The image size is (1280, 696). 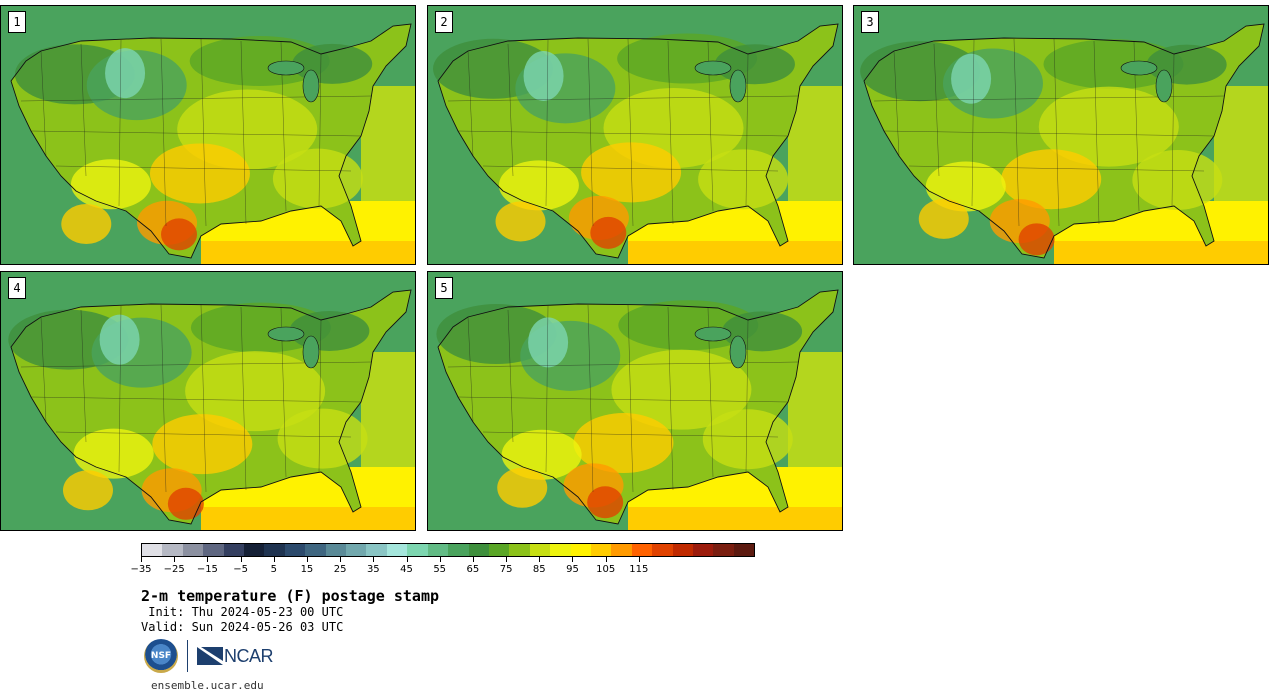 I want to click on gulf-hot-water, so click(x=308, y=252).